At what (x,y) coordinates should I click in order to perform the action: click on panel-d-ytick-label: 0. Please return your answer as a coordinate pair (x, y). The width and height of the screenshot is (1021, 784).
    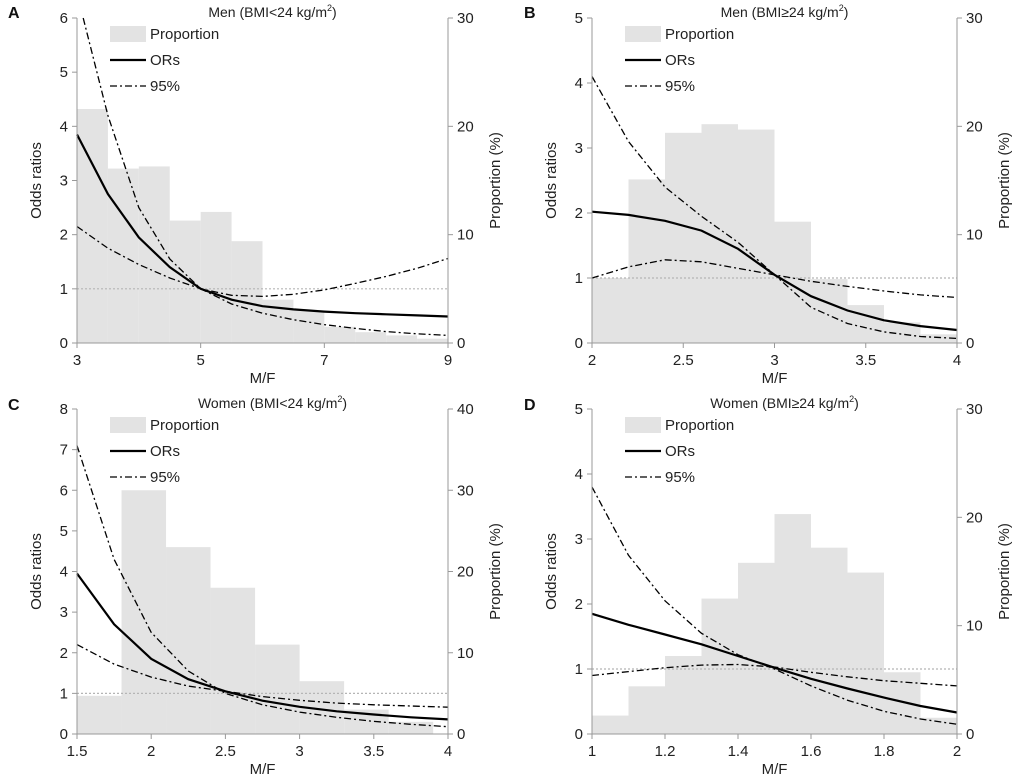
    Looking at the image, I should click on (579, 734).